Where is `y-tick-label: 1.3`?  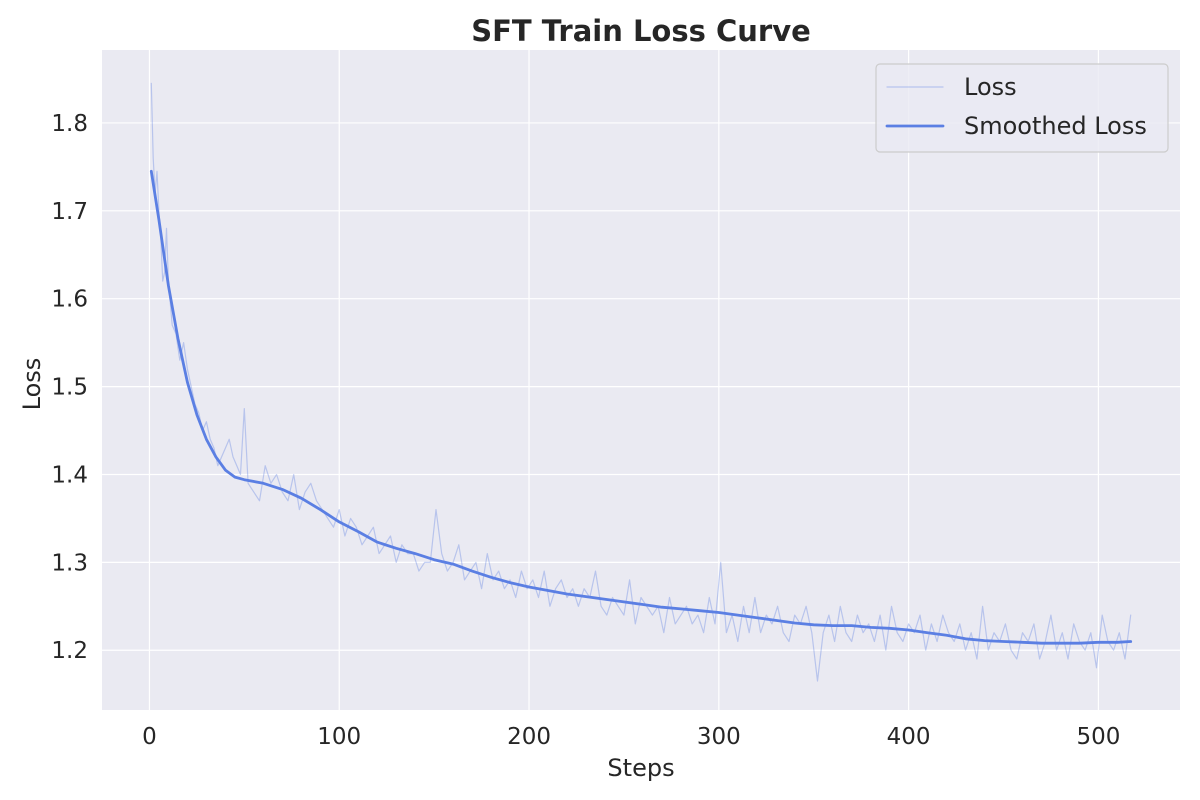 y-tick-label: 1.3 is located at coordinates (69, 563).